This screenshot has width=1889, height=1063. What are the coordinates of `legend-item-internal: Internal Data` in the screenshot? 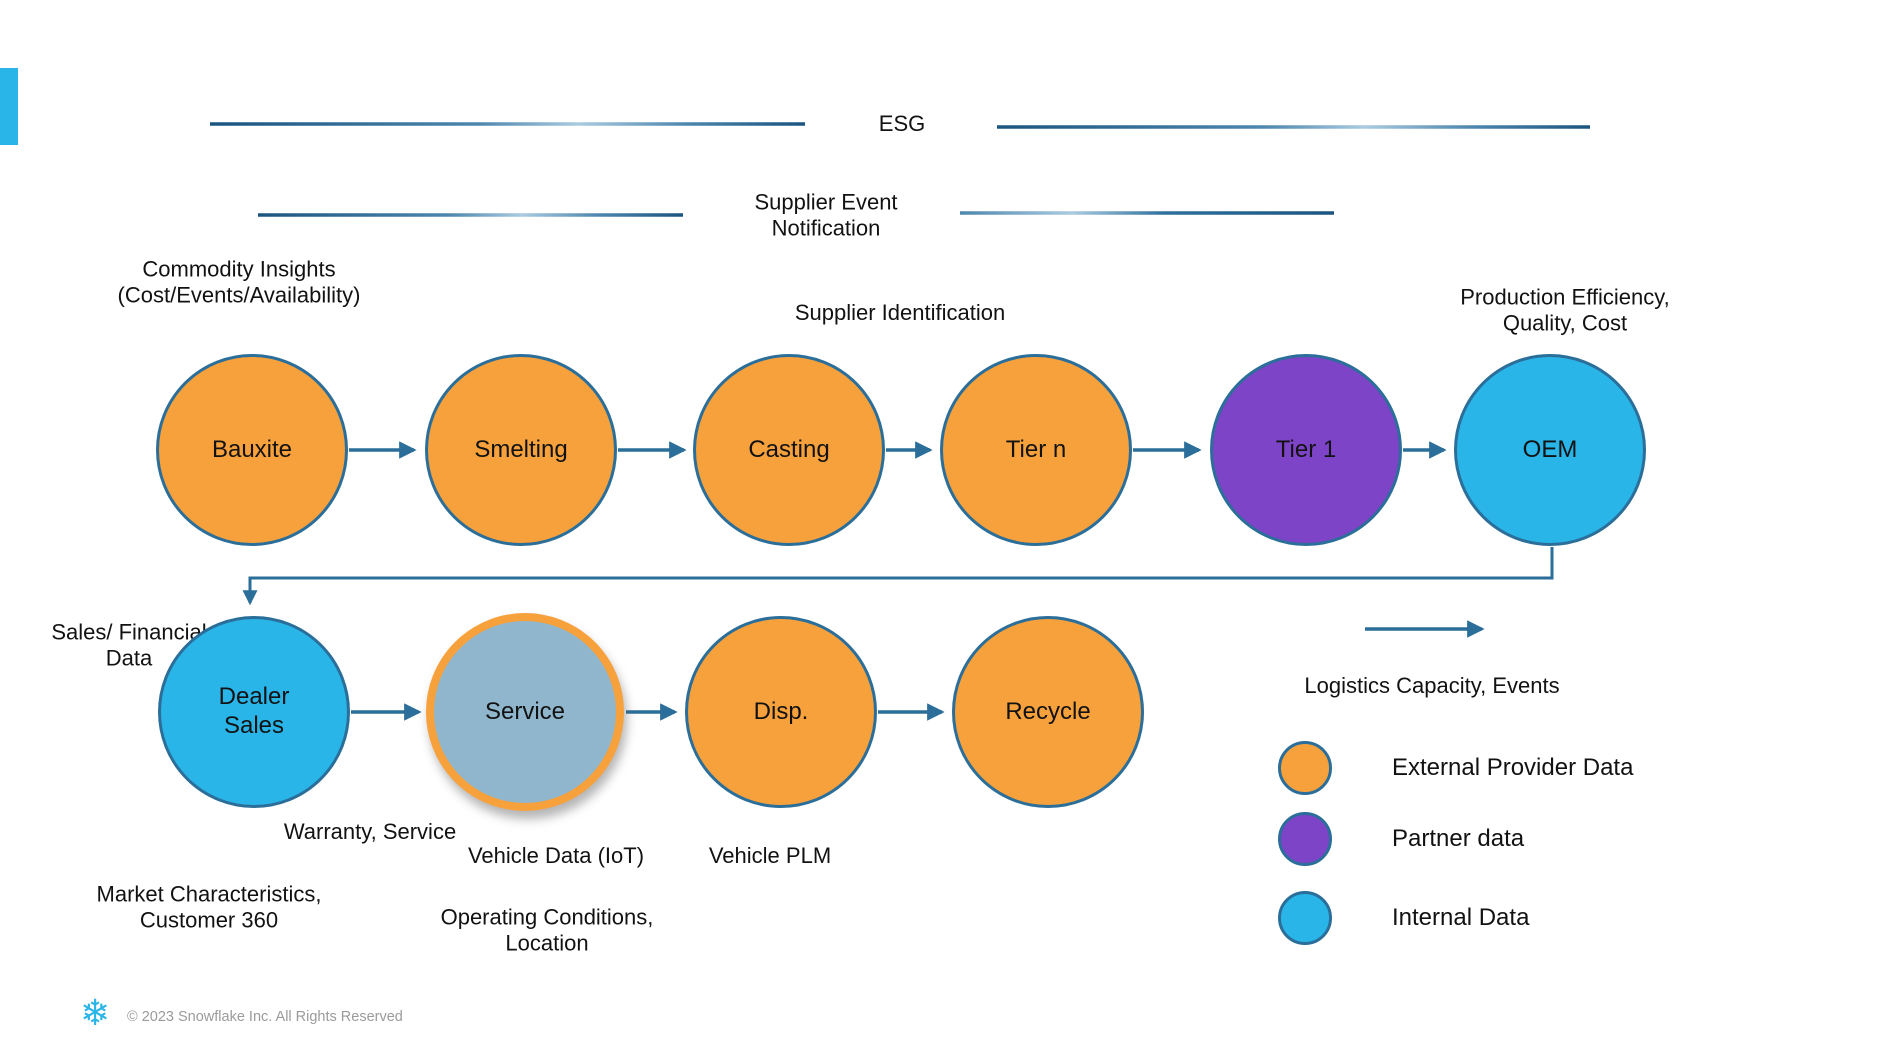 It's located at (1403, 918).